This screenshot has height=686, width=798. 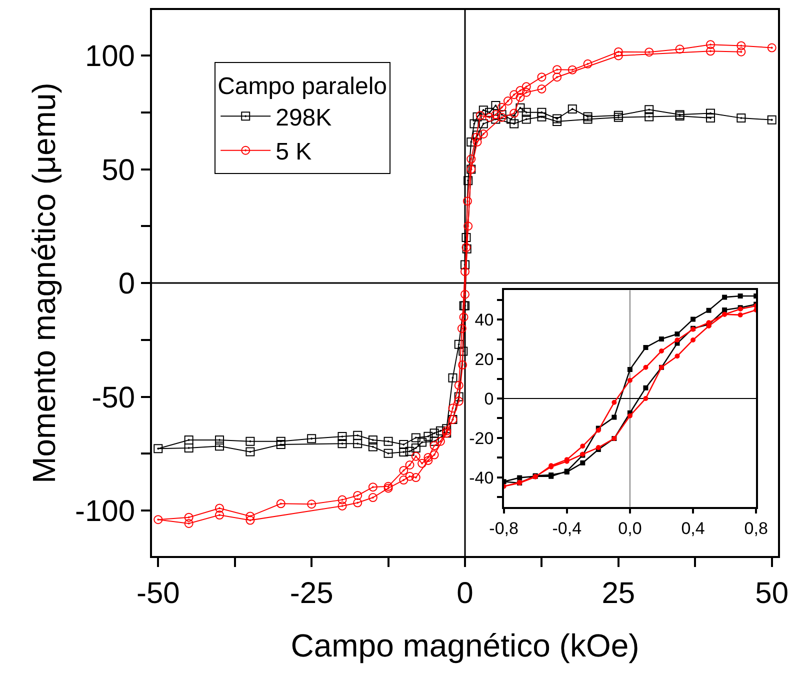 What do you see at coordinates (303, 86) in the screenshot?
I see `legend-title: Campo paralelo` at bounding box center [303, 86].